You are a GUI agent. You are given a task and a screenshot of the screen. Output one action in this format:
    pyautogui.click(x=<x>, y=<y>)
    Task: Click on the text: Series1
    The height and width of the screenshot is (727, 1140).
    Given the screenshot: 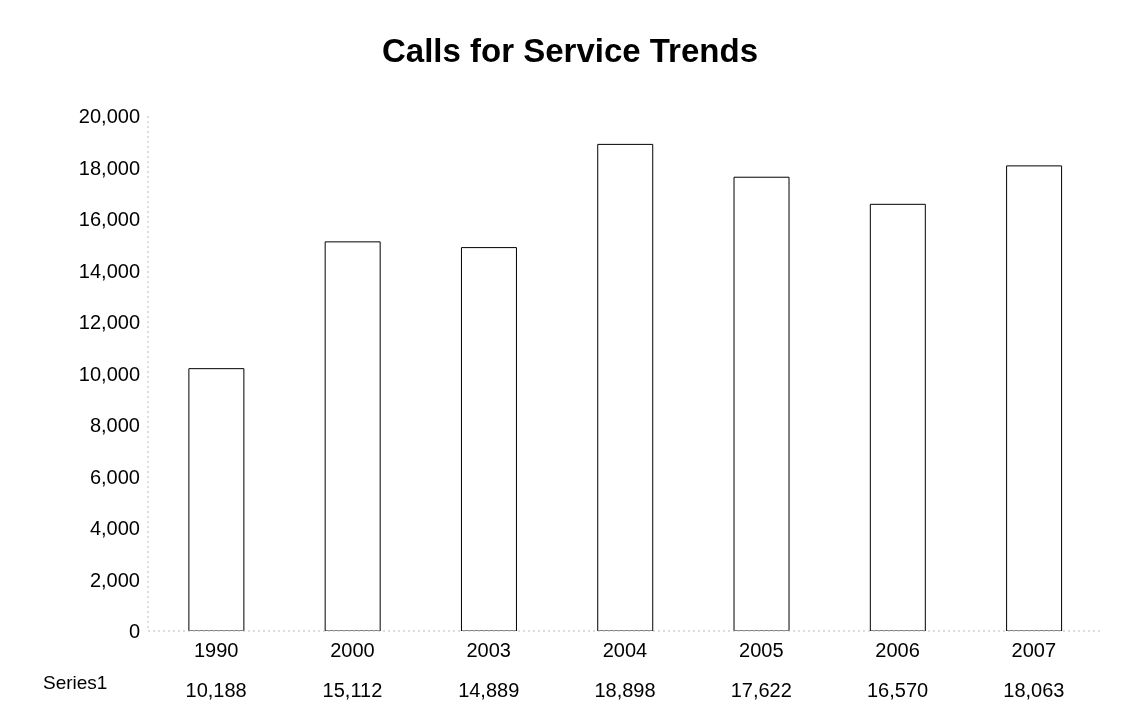 What is the action you would take?
    pyautogui.click(x=75, y=682)
    